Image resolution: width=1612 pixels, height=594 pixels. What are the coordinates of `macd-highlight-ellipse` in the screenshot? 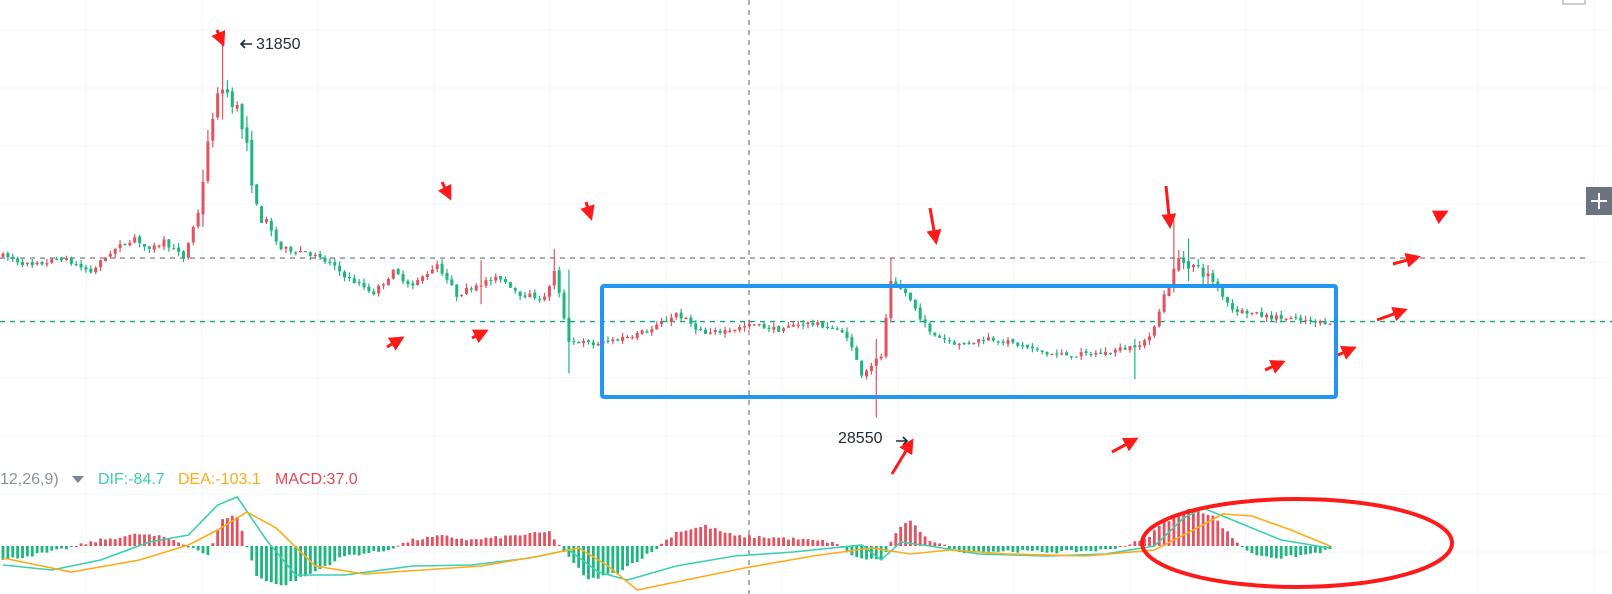 It's located at (1297, 543).